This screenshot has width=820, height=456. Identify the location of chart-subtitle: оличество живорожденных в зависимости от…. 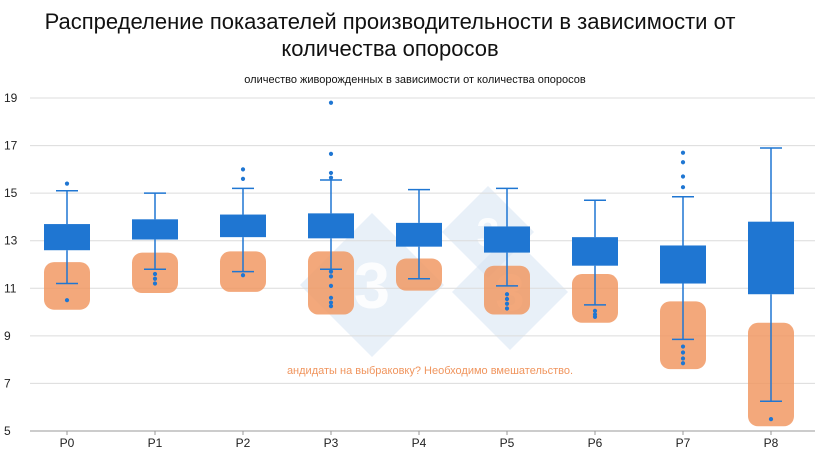
(415, 80).